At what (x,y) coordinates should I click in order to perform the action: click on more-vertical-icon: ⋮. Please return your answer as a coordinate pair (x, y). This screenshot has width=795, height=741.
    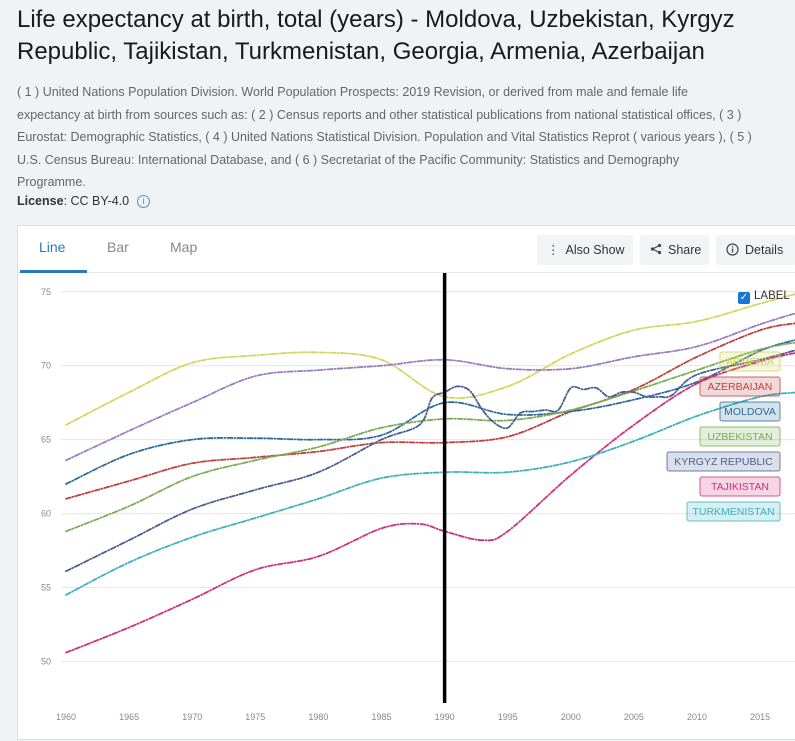
    Looking at the image, I should click on (553, 250).